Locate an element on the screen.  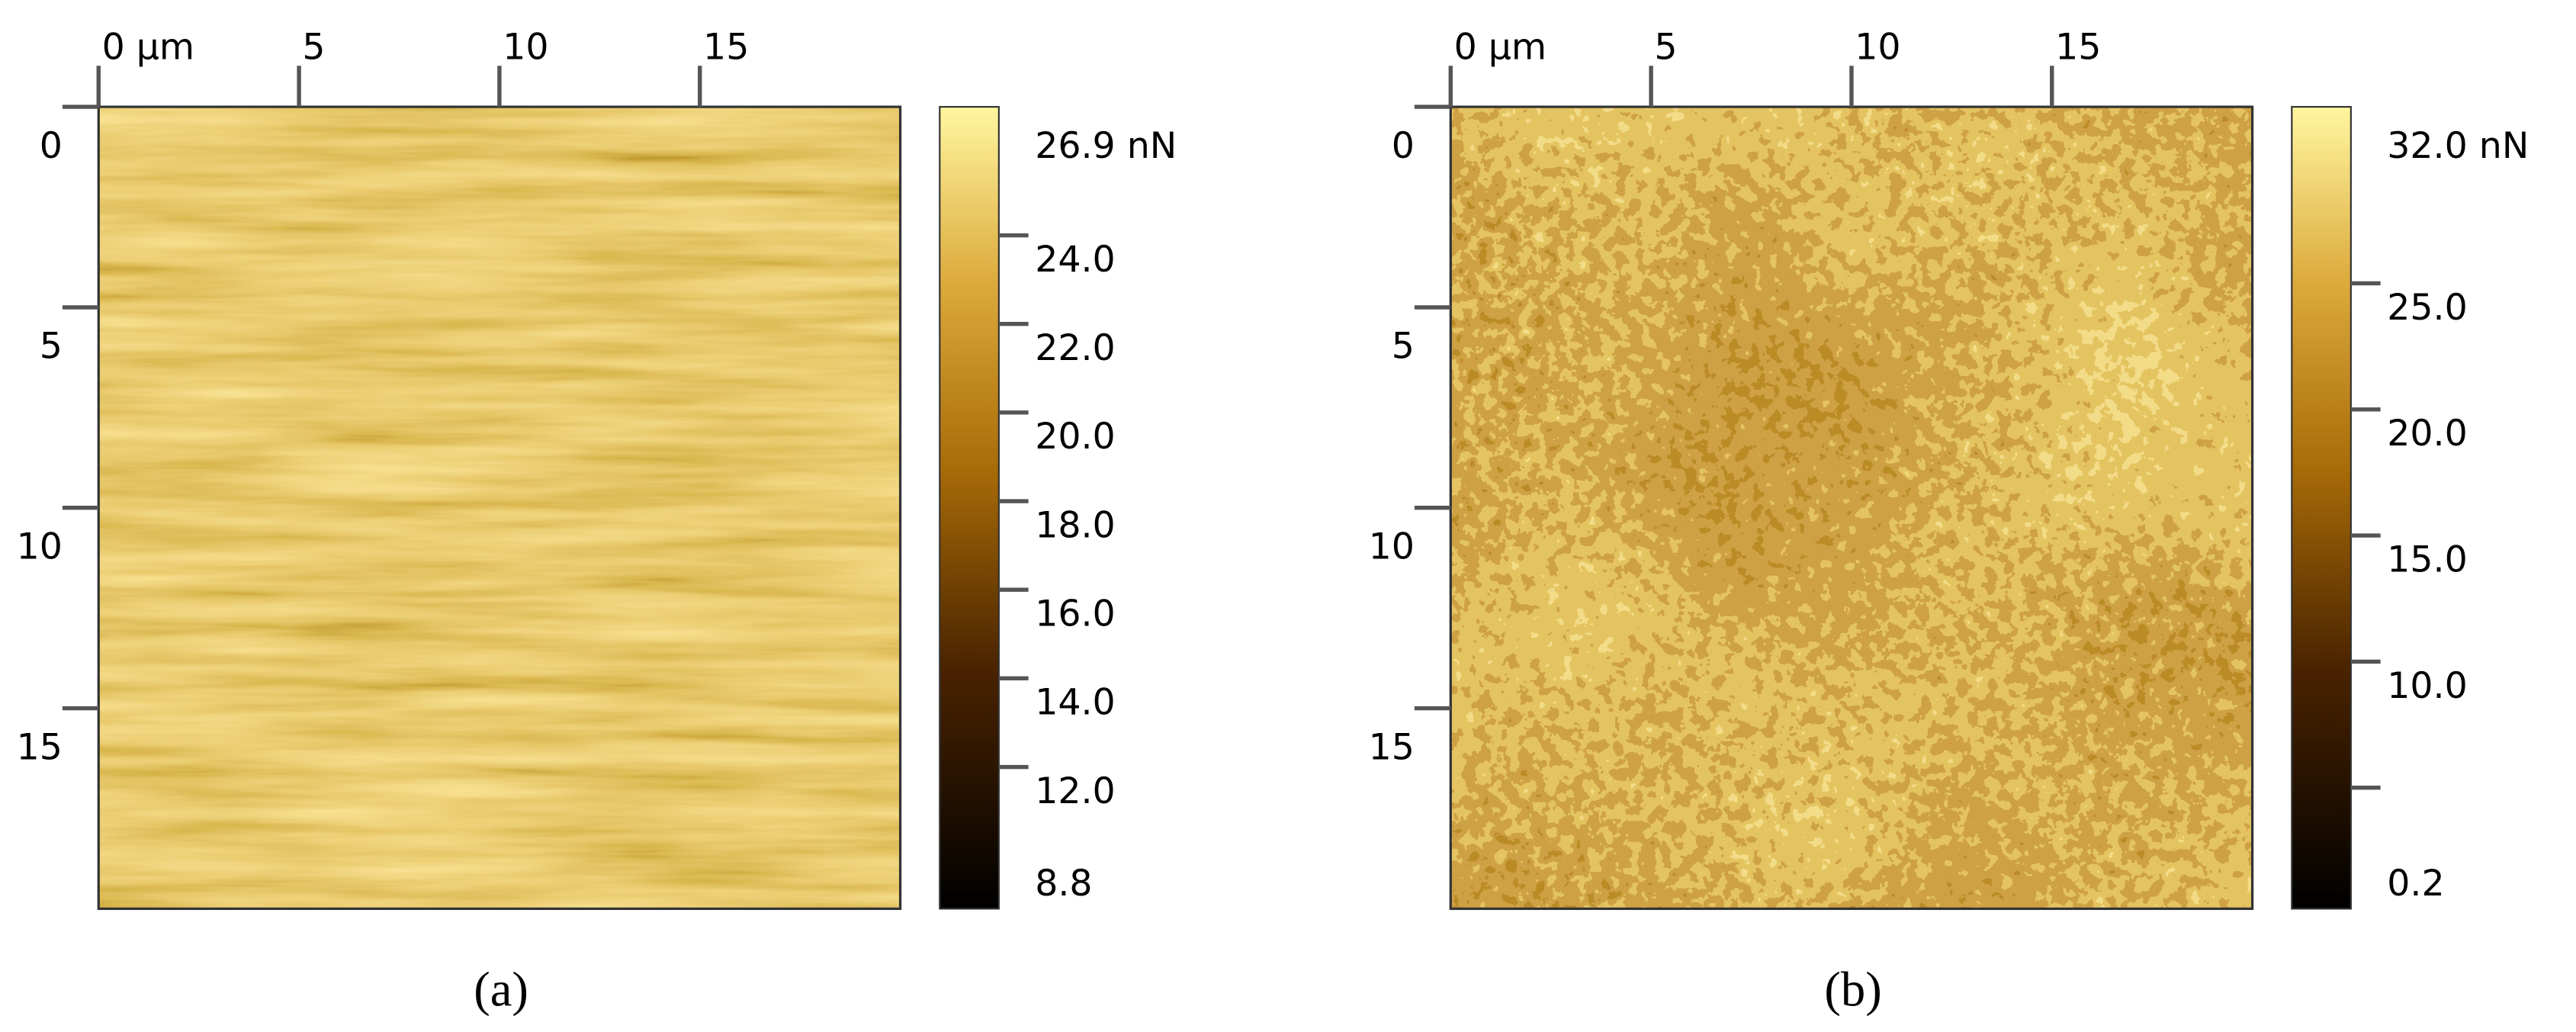
colorbar-tick-label: 12.0 is located at coordinates (1075, 791).